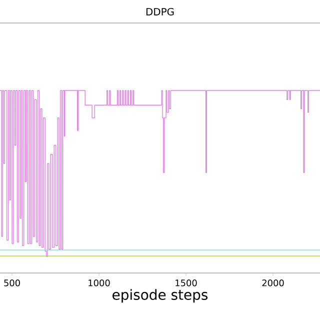 The width and height of the screenshot is (320, 320). What do you see at coordinates (160, 12) in the screenshot?
I see `chart-title: DDPG` at bounding box center [160, 12].